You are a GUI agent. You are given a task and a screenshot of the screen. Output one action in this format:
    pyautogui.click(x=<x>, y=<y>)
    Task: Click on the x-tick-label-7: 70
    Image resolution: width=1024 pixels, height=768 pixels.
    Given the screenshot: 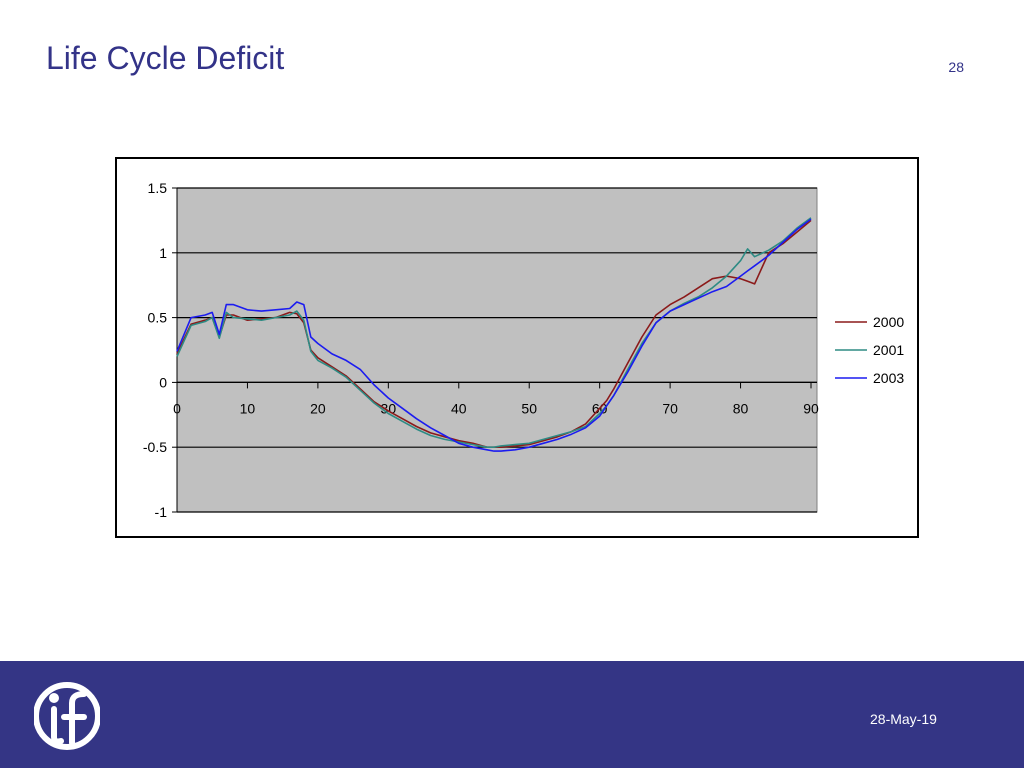 What is the action you would take?
    pyautogui.click(x=670, y=408)
    